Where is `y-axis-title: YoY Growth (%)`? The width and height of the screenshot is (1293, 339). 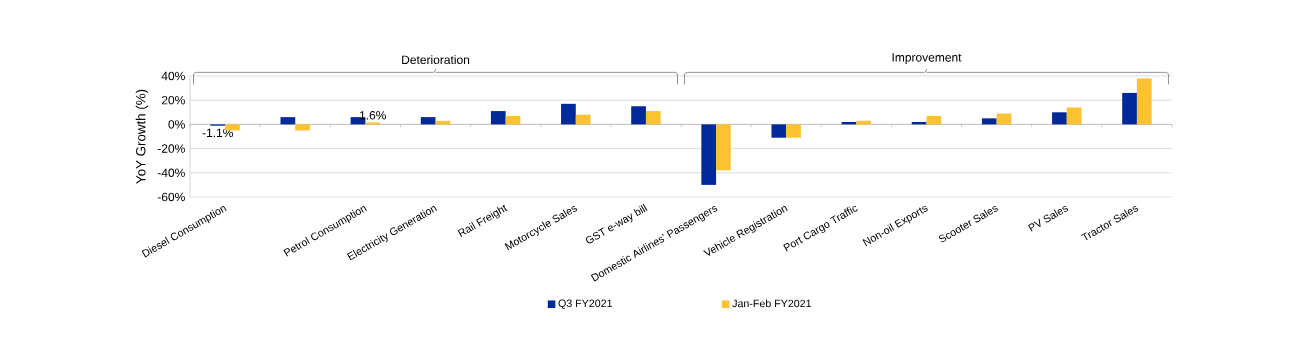 y-axis-title: YoY Growth (%) is located at coordinates (142, 136).